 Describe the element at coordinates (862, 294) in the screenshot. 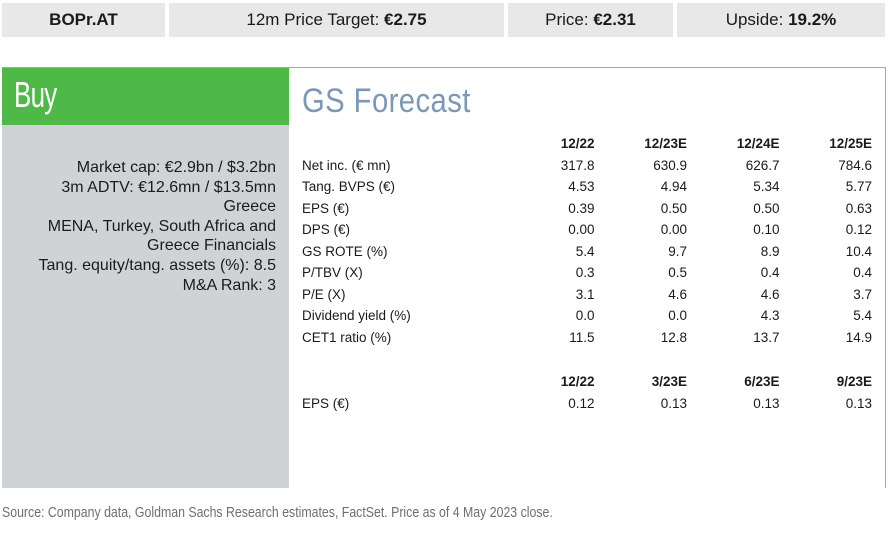

I see `cell: 3.7` at that location.